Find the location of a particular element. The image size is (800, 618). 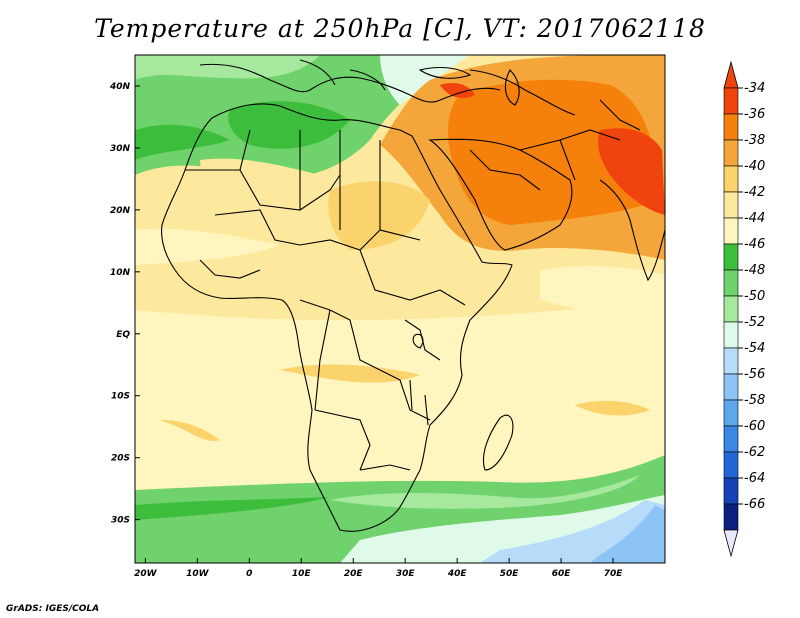

colorbar-bottom-arrow is located at coordinates (731, 543).